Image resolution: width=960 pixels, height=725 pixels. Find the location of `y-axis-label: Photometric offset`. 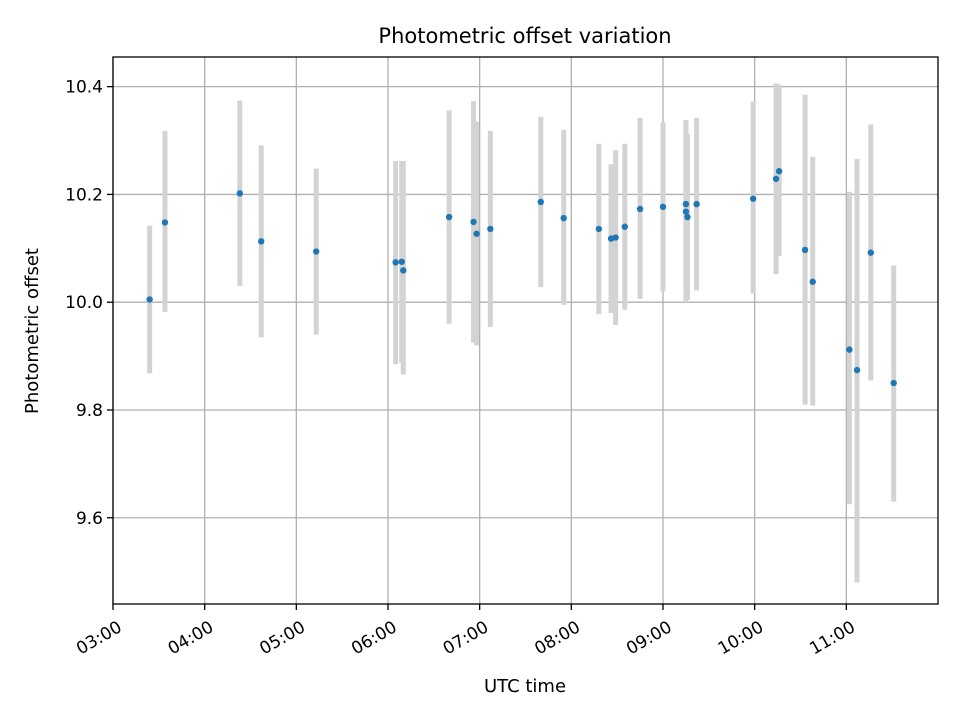

y-axis-label: Photometric offset is located at coordinates (32, 331).